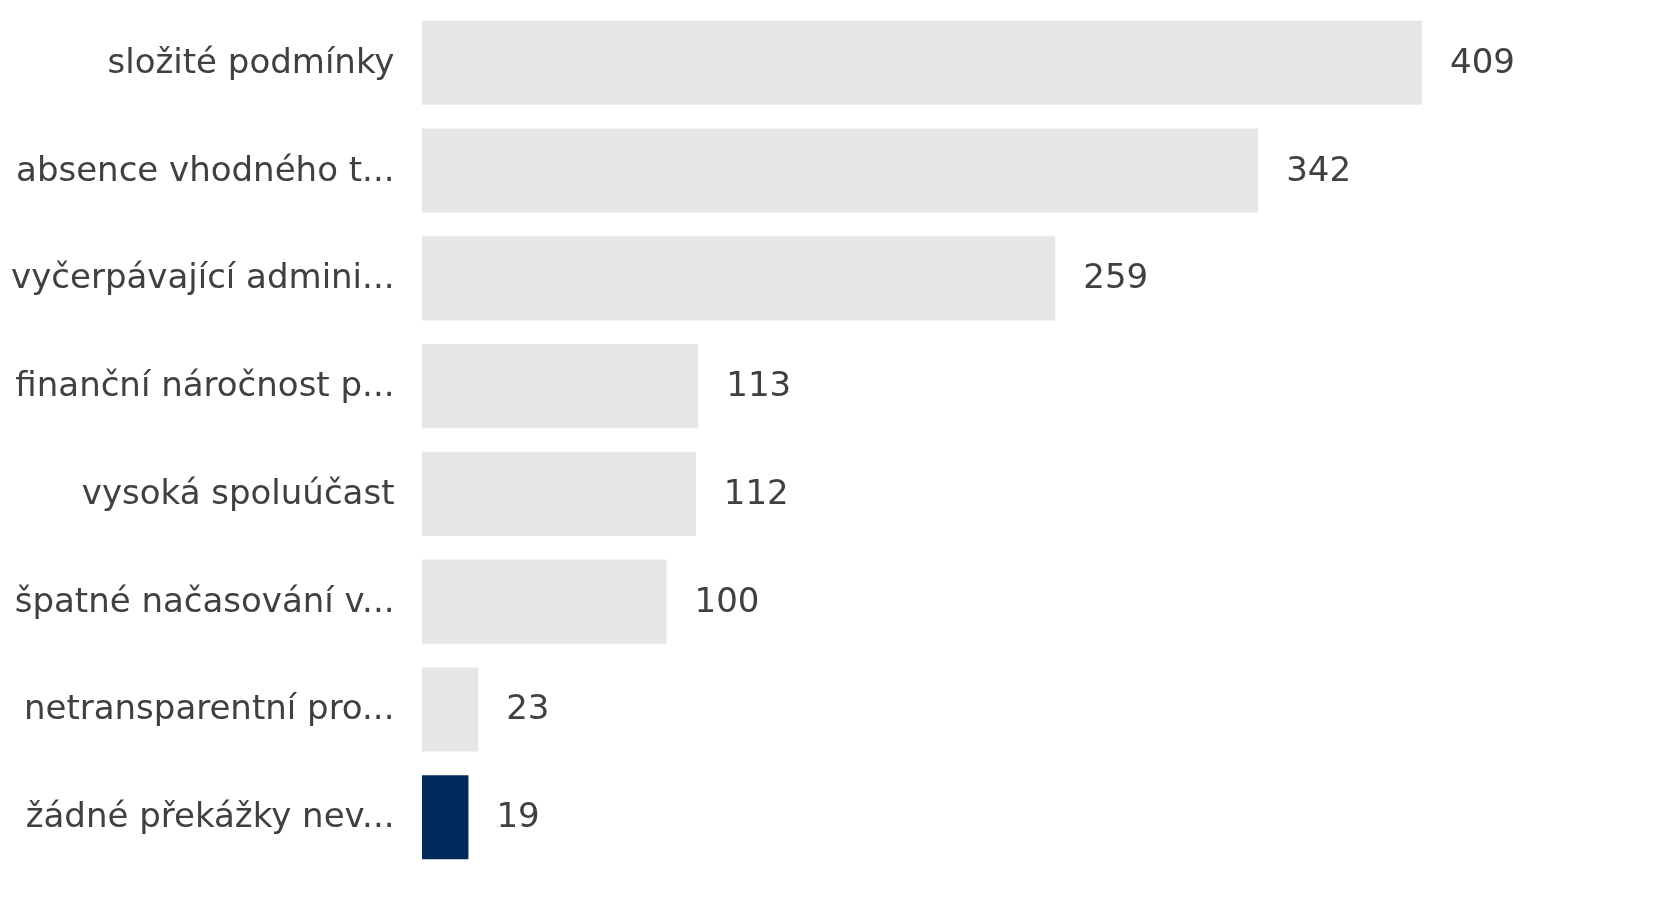 This screenshot has height=914, width=1666. What do you see at coordinates (727, 599) in the screenshot?
I see `data-label: 100` at bounding box center [727, 599].